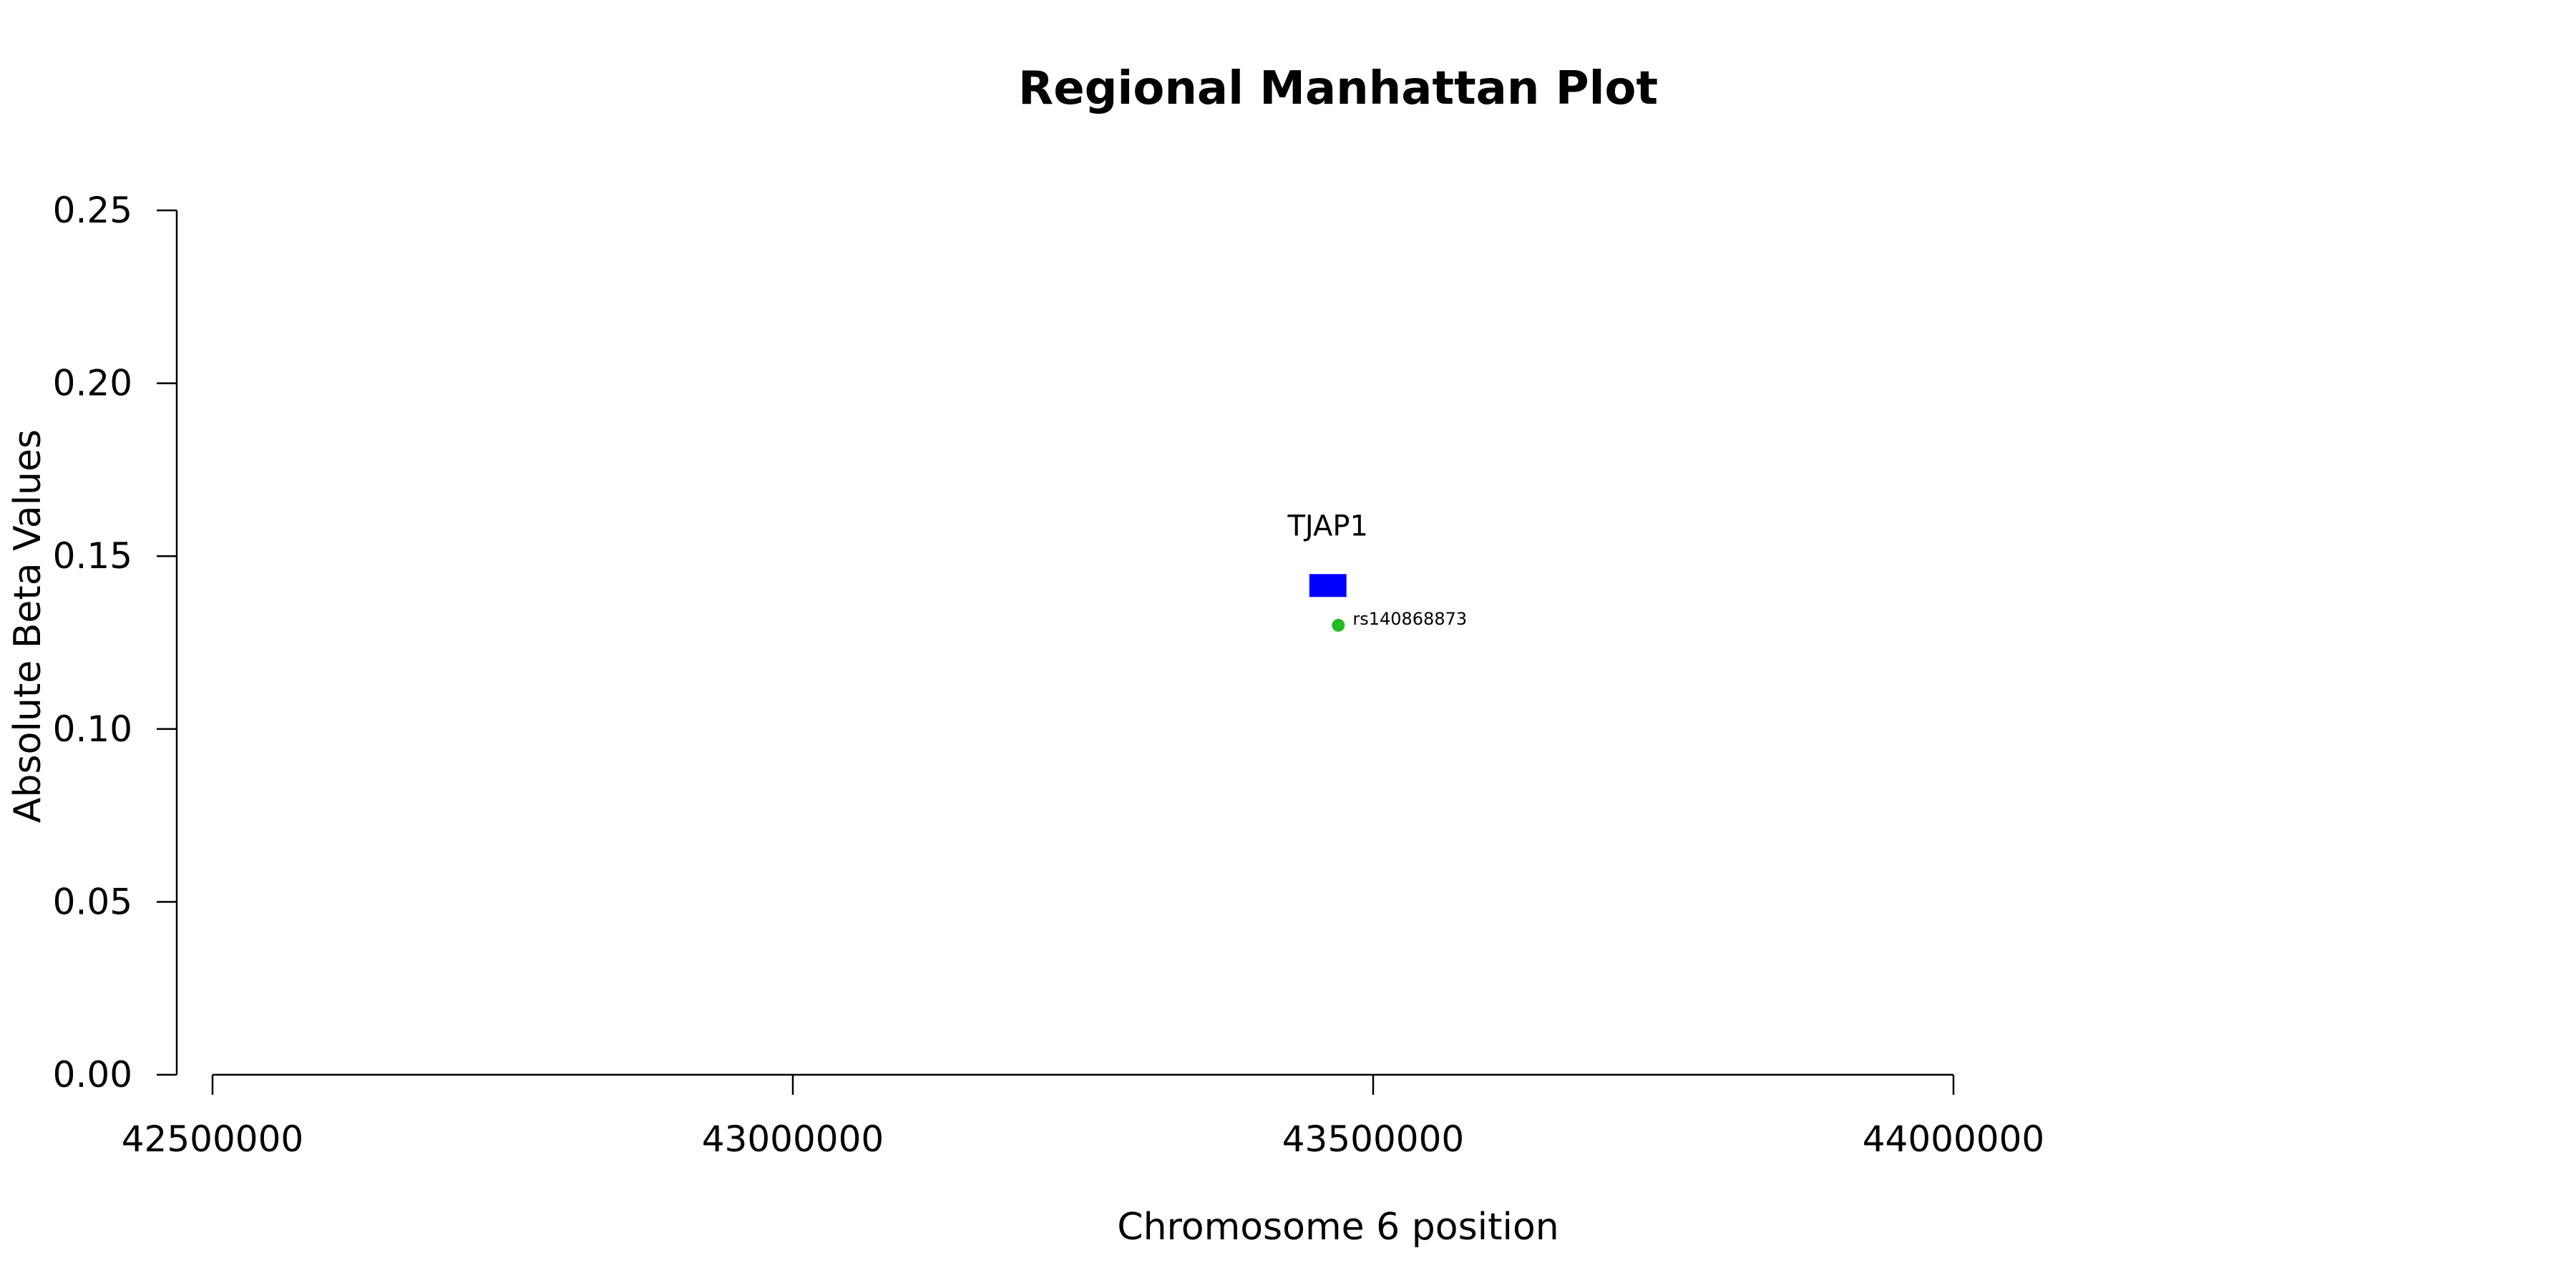 The image size is (2576, 1288). What do you see at coordinates (1409, 619) in the screenshot?
I see `snp-label: rs140868873` at bounding box center [1409, 619].